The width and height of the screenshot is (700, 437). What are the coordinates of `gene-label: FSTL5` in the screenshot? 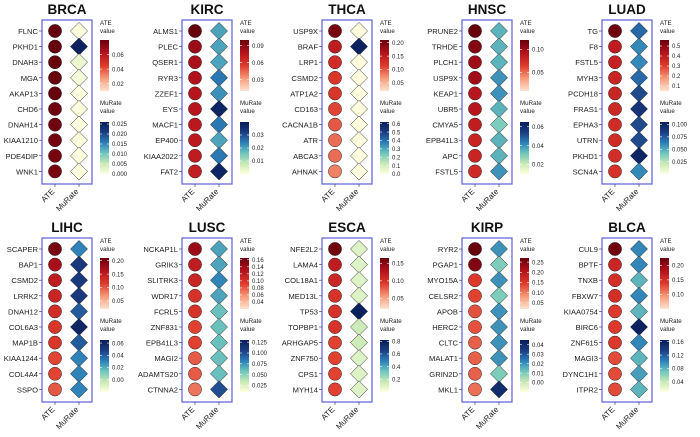 It's located at (446, 171).